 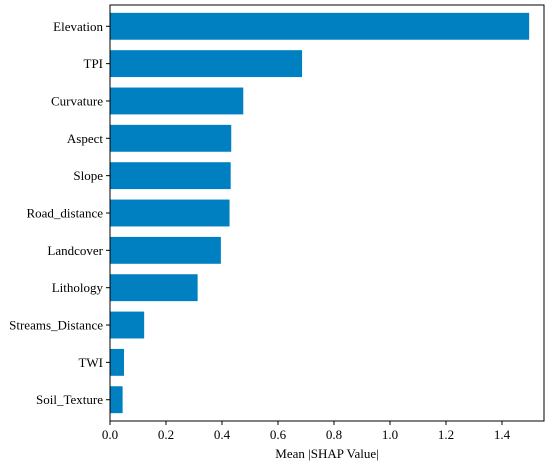 I want to click on y-tick-label: TWI, so click(x=90, y=362).